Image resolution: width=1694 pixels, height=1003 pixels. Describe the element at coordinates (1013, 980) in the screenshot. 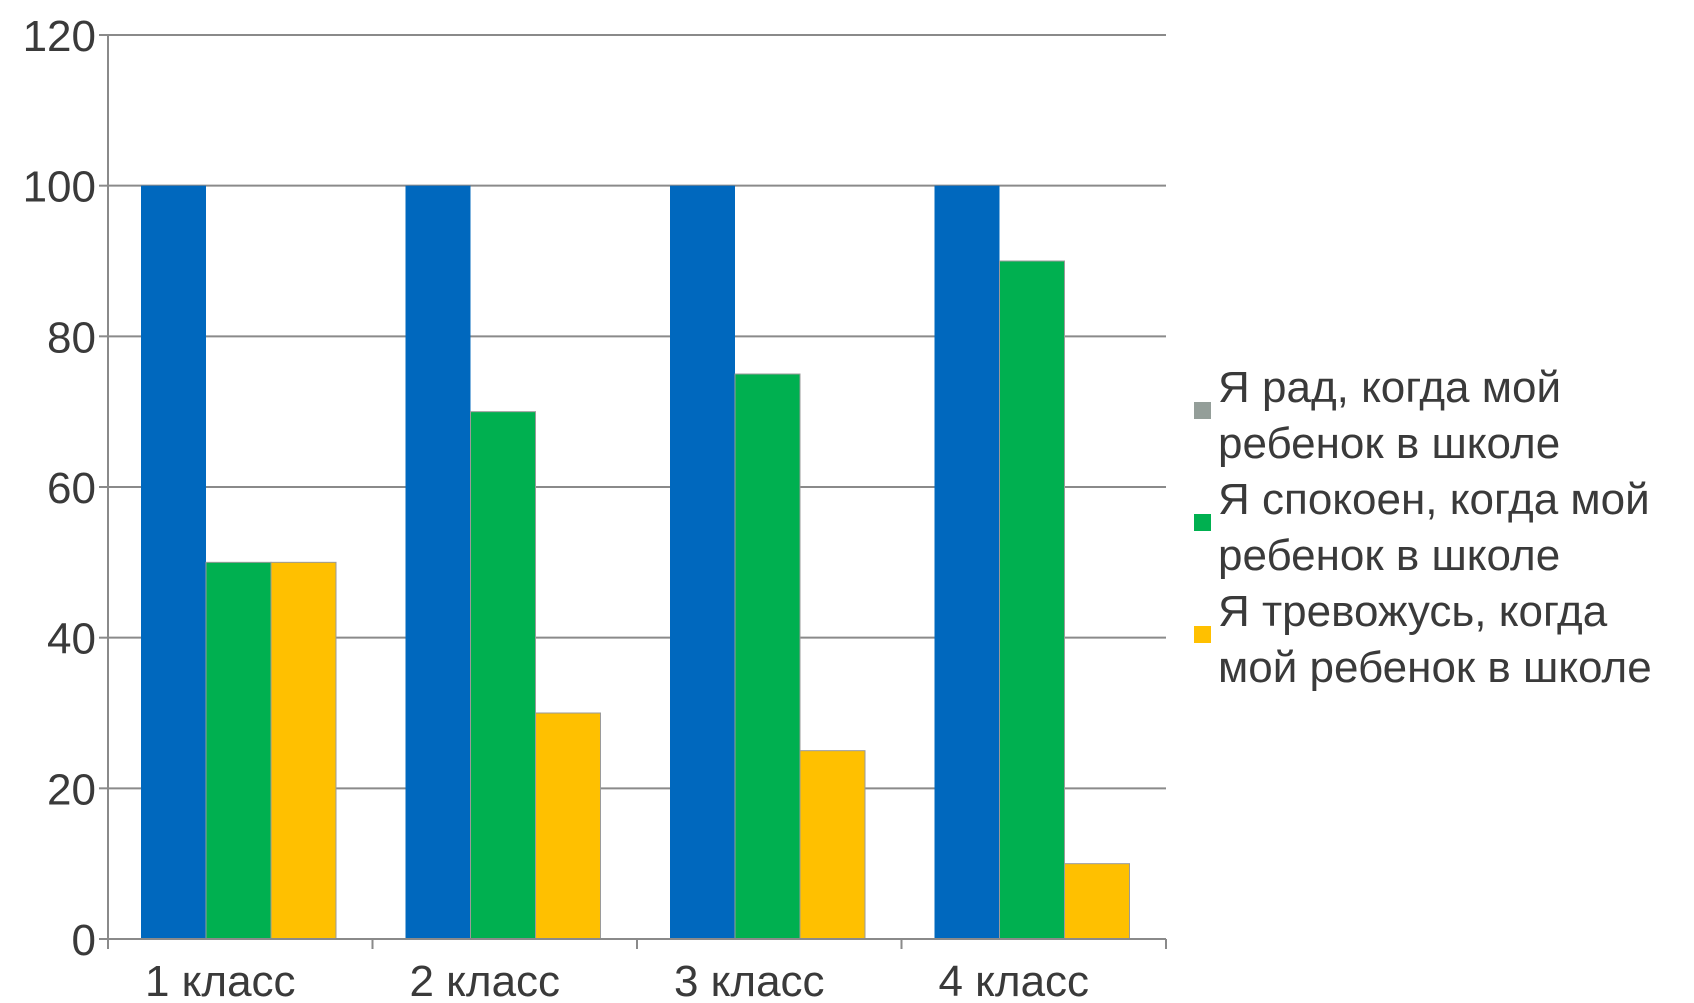

I see `x-tick-label: 4 класс` at that location.